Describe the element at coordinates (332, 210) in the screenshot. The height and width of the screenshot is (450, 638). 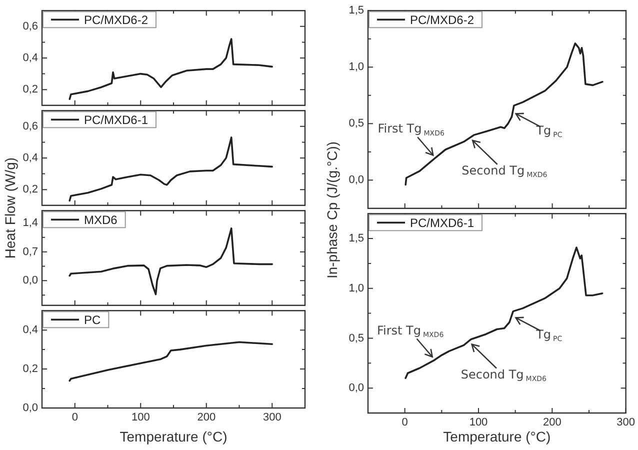
I see `y-axis-title: In-phase Cp (J/(g.°C))` at that location.